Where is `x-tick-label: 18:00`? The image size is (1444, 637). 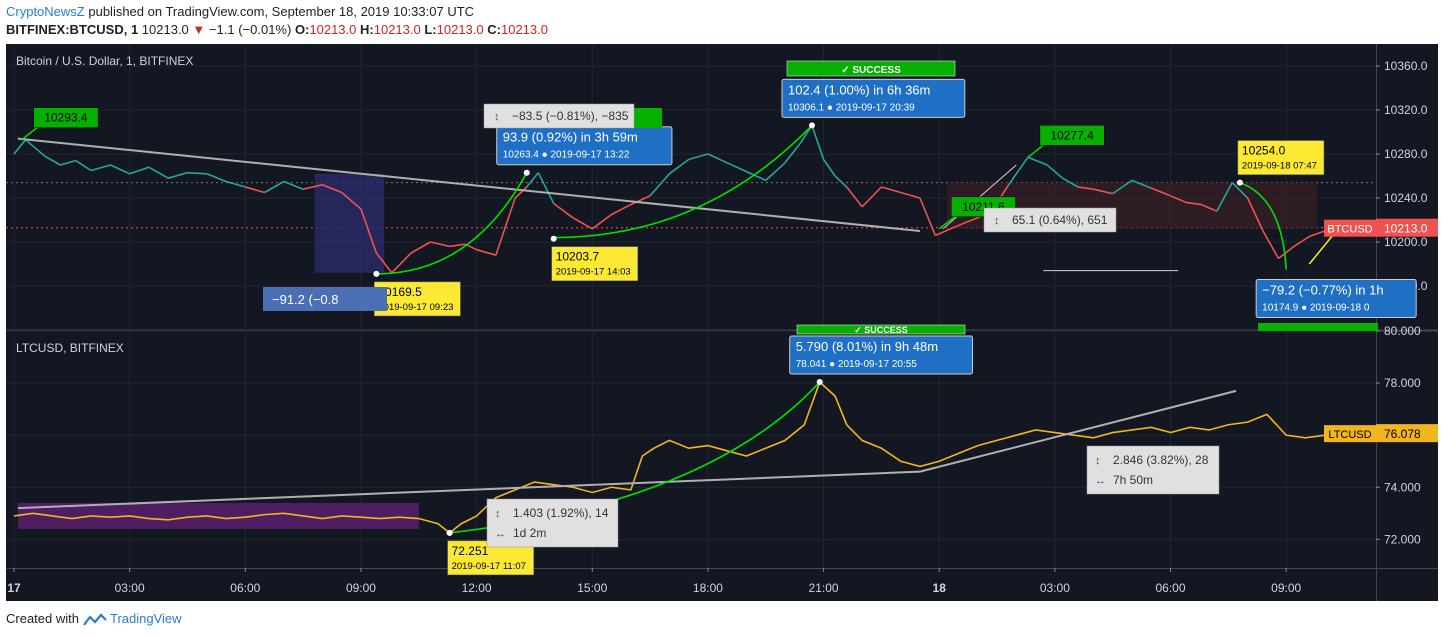 x-tick-label: 18:00 is located at coordinates (708, 588).